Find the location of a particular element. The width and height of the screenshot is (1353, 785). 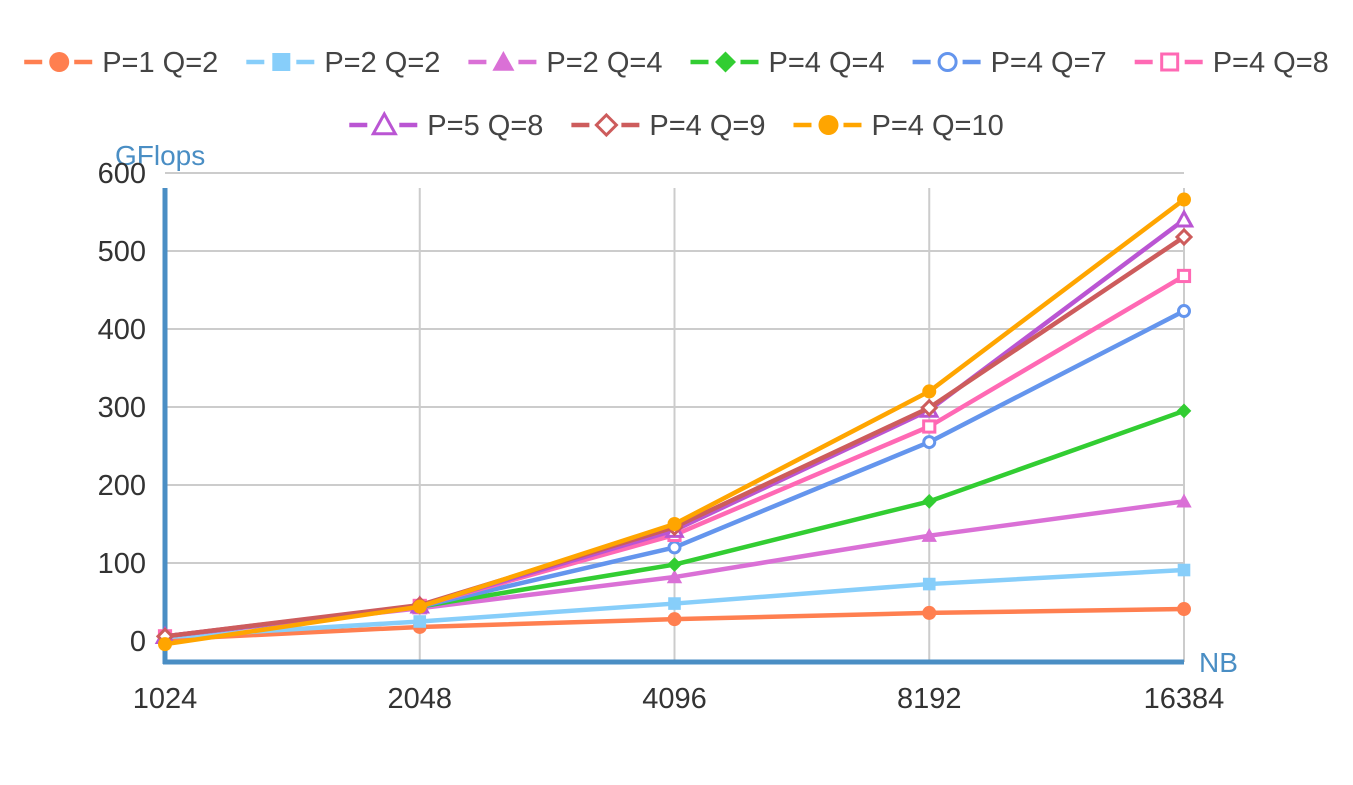

legend-item-6: P=4 Q=8 is located at coordinates (1231, 63).